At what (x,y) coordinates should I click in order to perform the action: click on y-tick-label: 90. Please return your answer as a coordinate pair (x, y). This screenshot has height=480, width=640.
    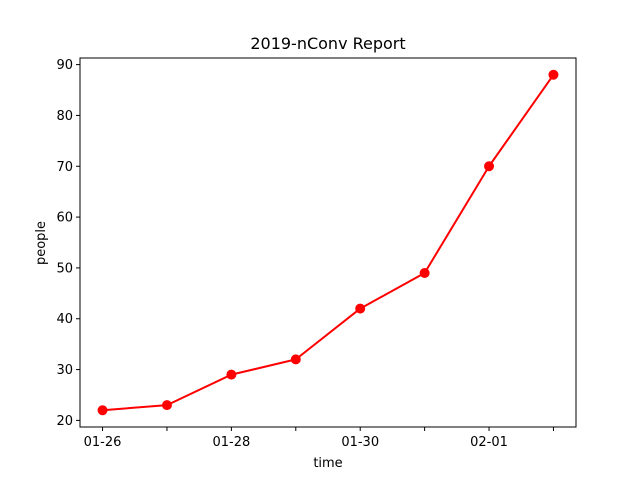
    Looking at the image, I should click on (64, 65).